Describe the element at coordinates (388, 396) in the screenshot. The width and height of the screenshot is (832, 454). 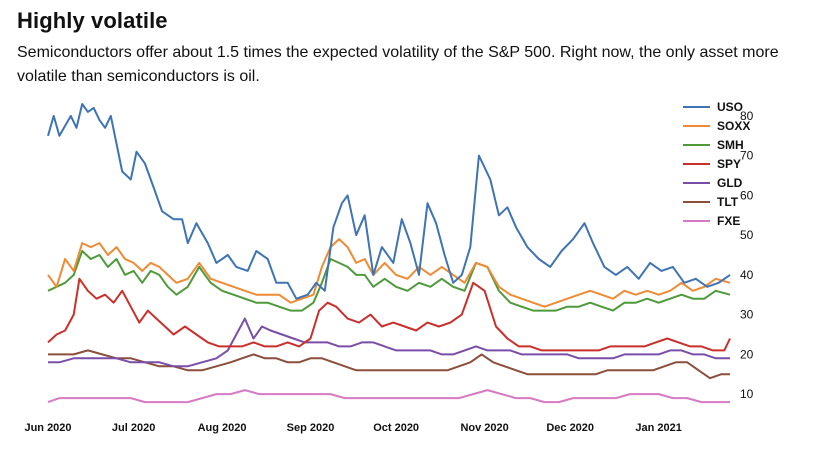
I see `series-line-fxe` at that location.